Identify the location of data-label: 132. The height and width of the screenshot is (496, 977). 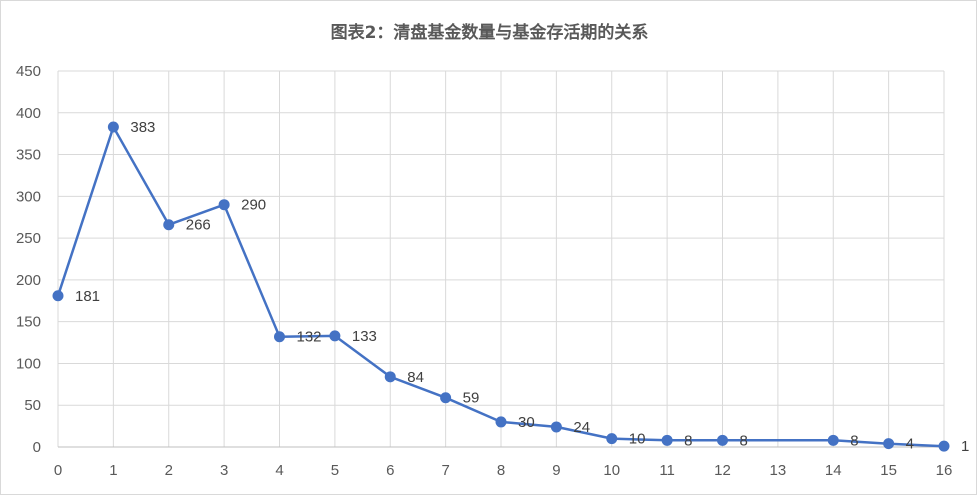
(309, 337).